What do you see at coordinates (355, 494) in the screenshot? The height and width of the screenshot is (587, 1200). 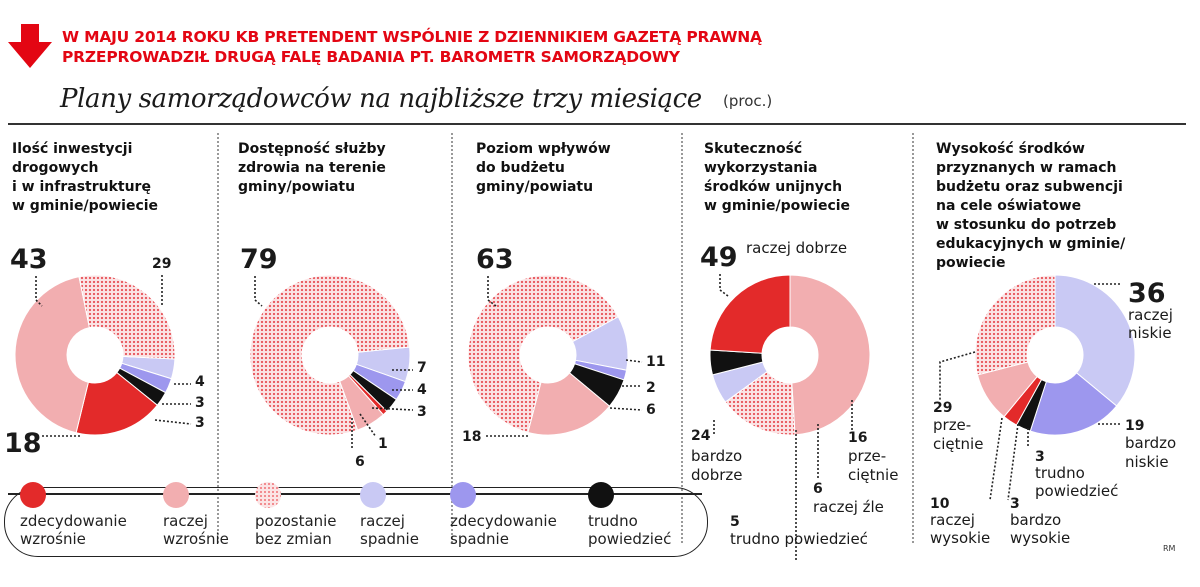 I see `legend-line` at bounding box center [355, 494].